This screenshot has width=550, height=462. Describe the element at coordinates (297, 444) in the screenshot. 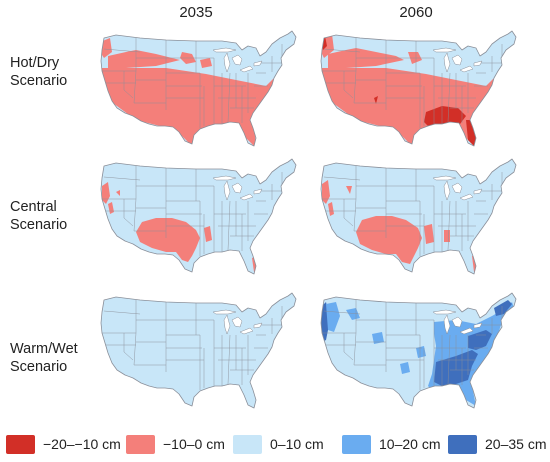

I see `legend-label: 0–10 cm` at that location.